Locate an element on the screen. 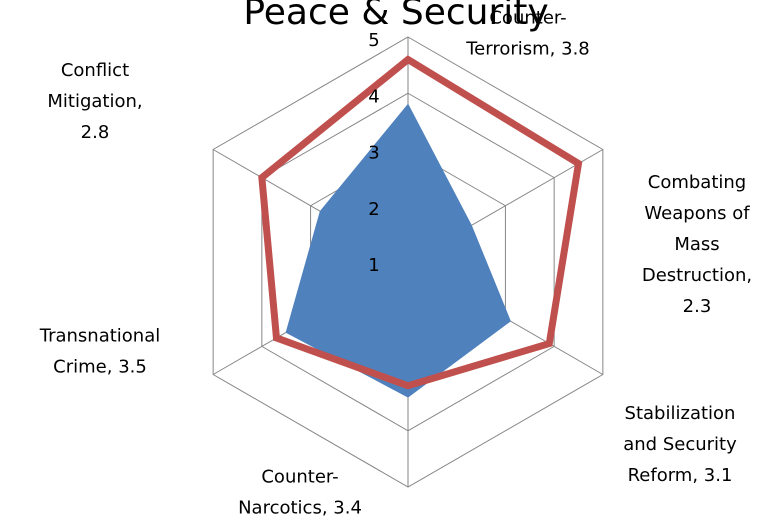 This screenshot has width=763, height=525. tick-label: 2 is located at coordinates (373, 209).